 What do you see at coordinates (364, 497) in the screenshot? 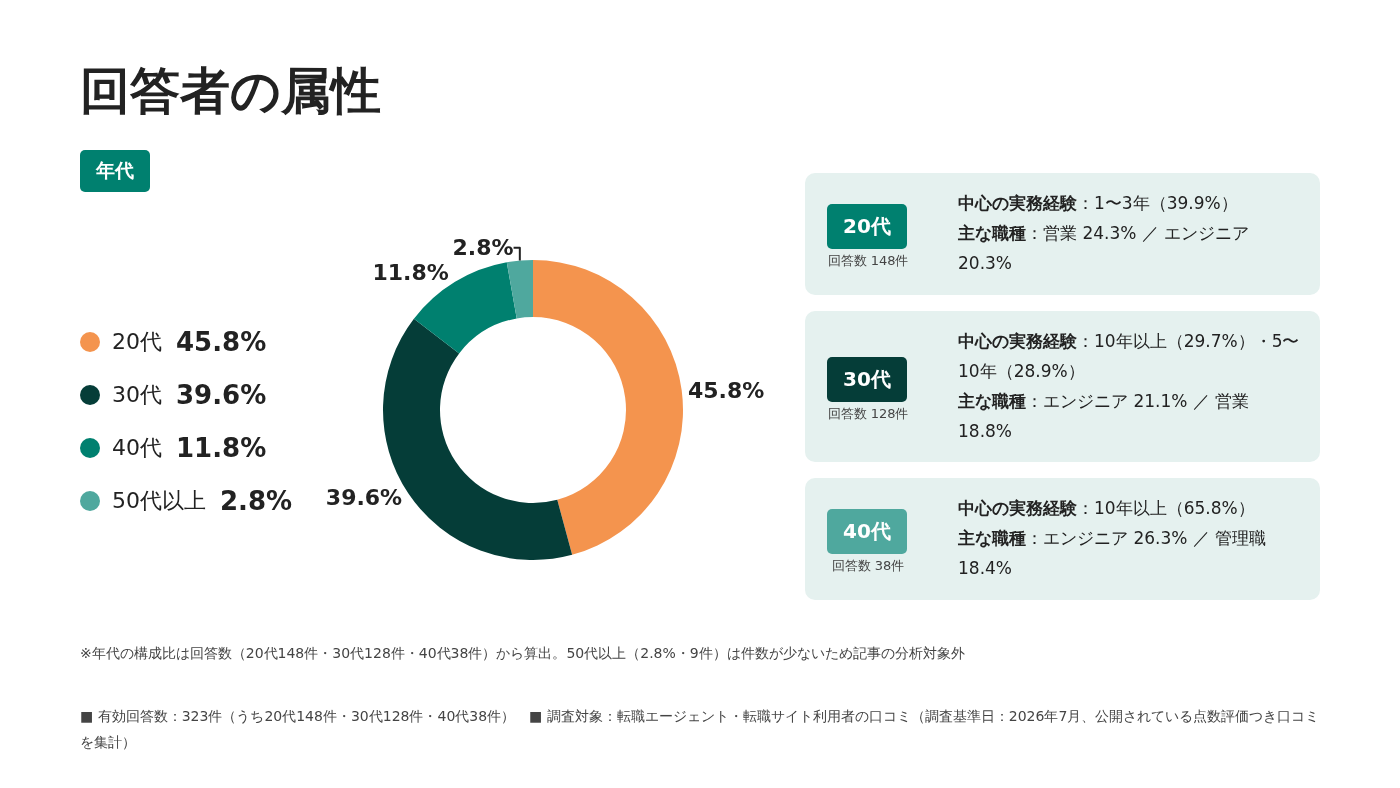
I see `text: 39.6%` at bounding box center [364, 497].